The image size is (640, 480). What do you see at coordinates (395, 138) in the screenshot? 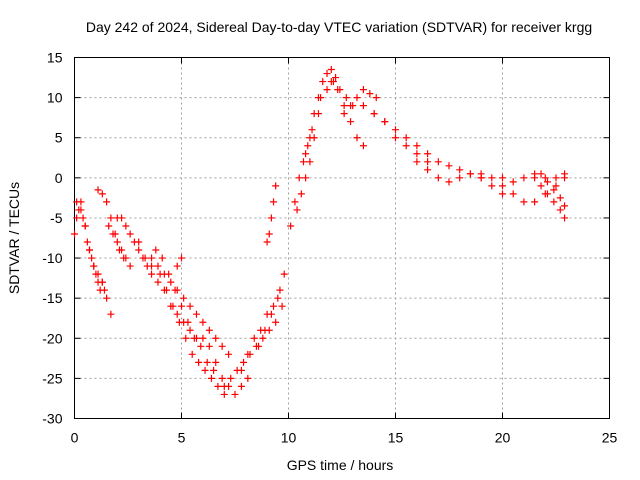
I see `data-point-sat-v` at bounding box center [395, 138].